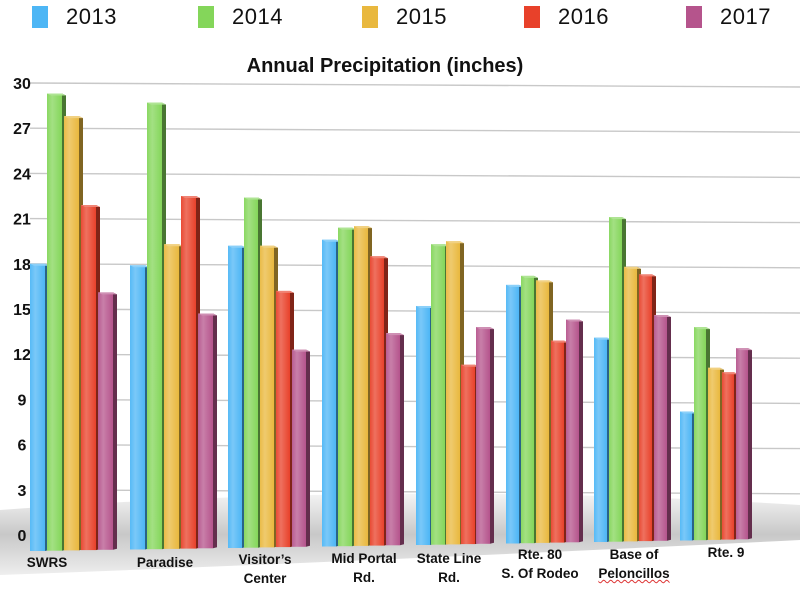 The height and width of the screenshot is (596, 800). Describe the element at coordinates (364, 558) in the screenshot. I see `x-tick-label-line: Mid Portal` at that location.